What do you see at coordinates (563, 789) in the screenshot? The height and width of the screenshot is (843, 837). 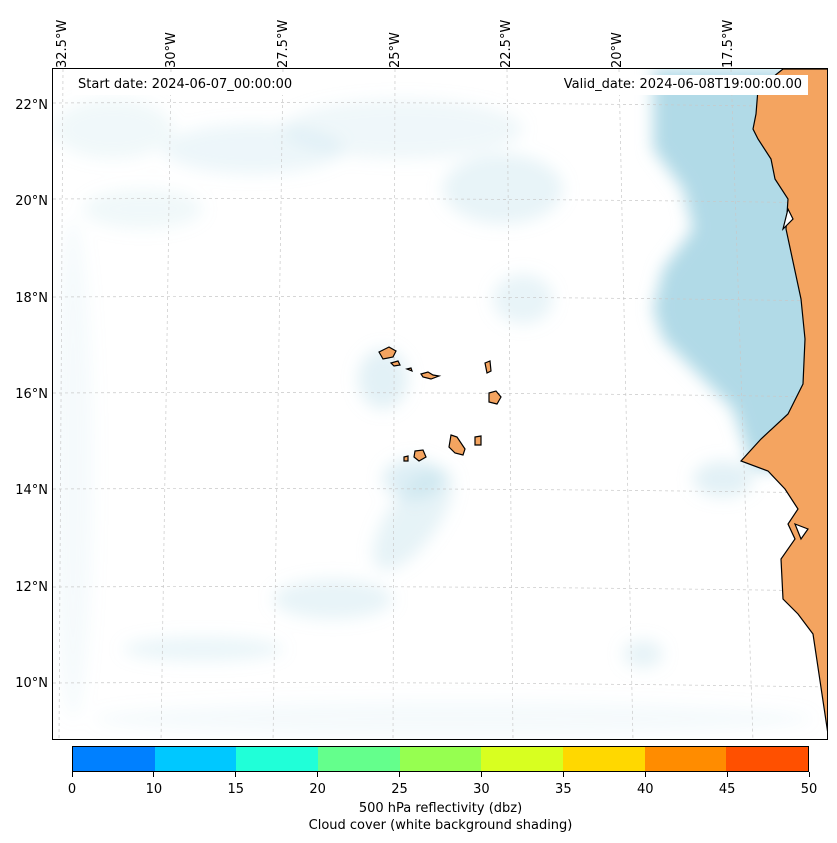 I see `colorbar-tick-label: 35` at bounding box center [563, 789].